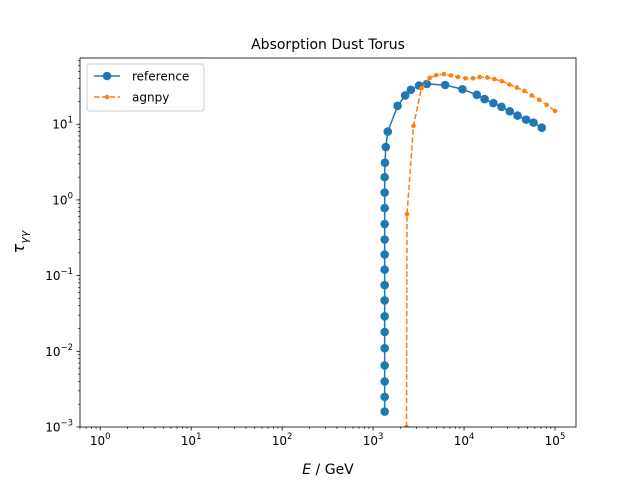 The height and width of the screenshot is (480, 640). What do you see at coordinates (150, 98) in the screenshot?
I see `legend-label-agnpy: agnpy` at bounding box center [150, 98].